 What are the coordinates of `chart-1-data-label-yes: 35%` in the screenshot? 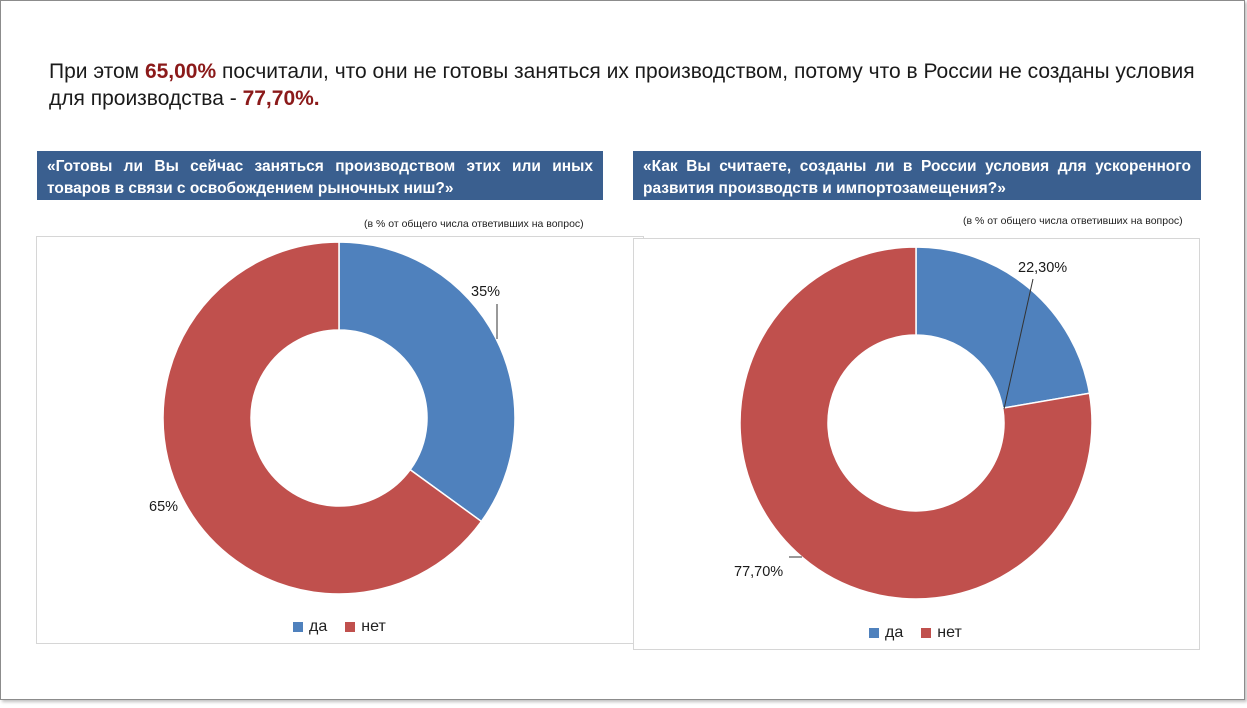 It's located at (485, 292).